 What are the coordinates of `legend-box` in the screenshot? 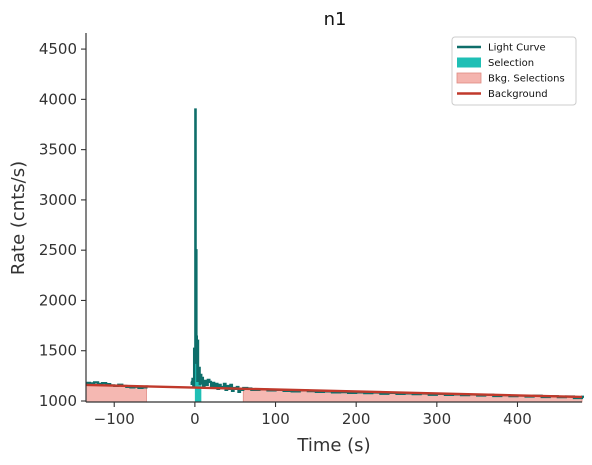 It's located at (514, 71).